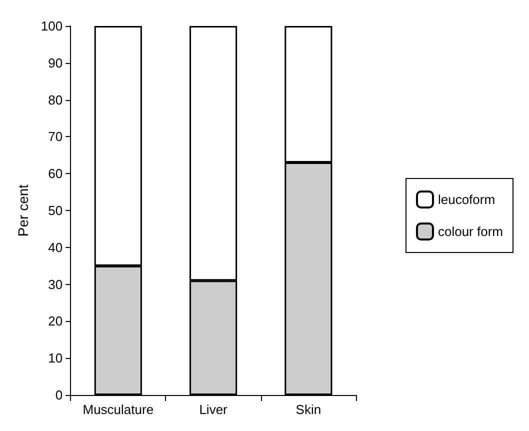 The height and width of the screenshot is (431, 529). I want to click on y-tick-label: 80, so click(55, 100).